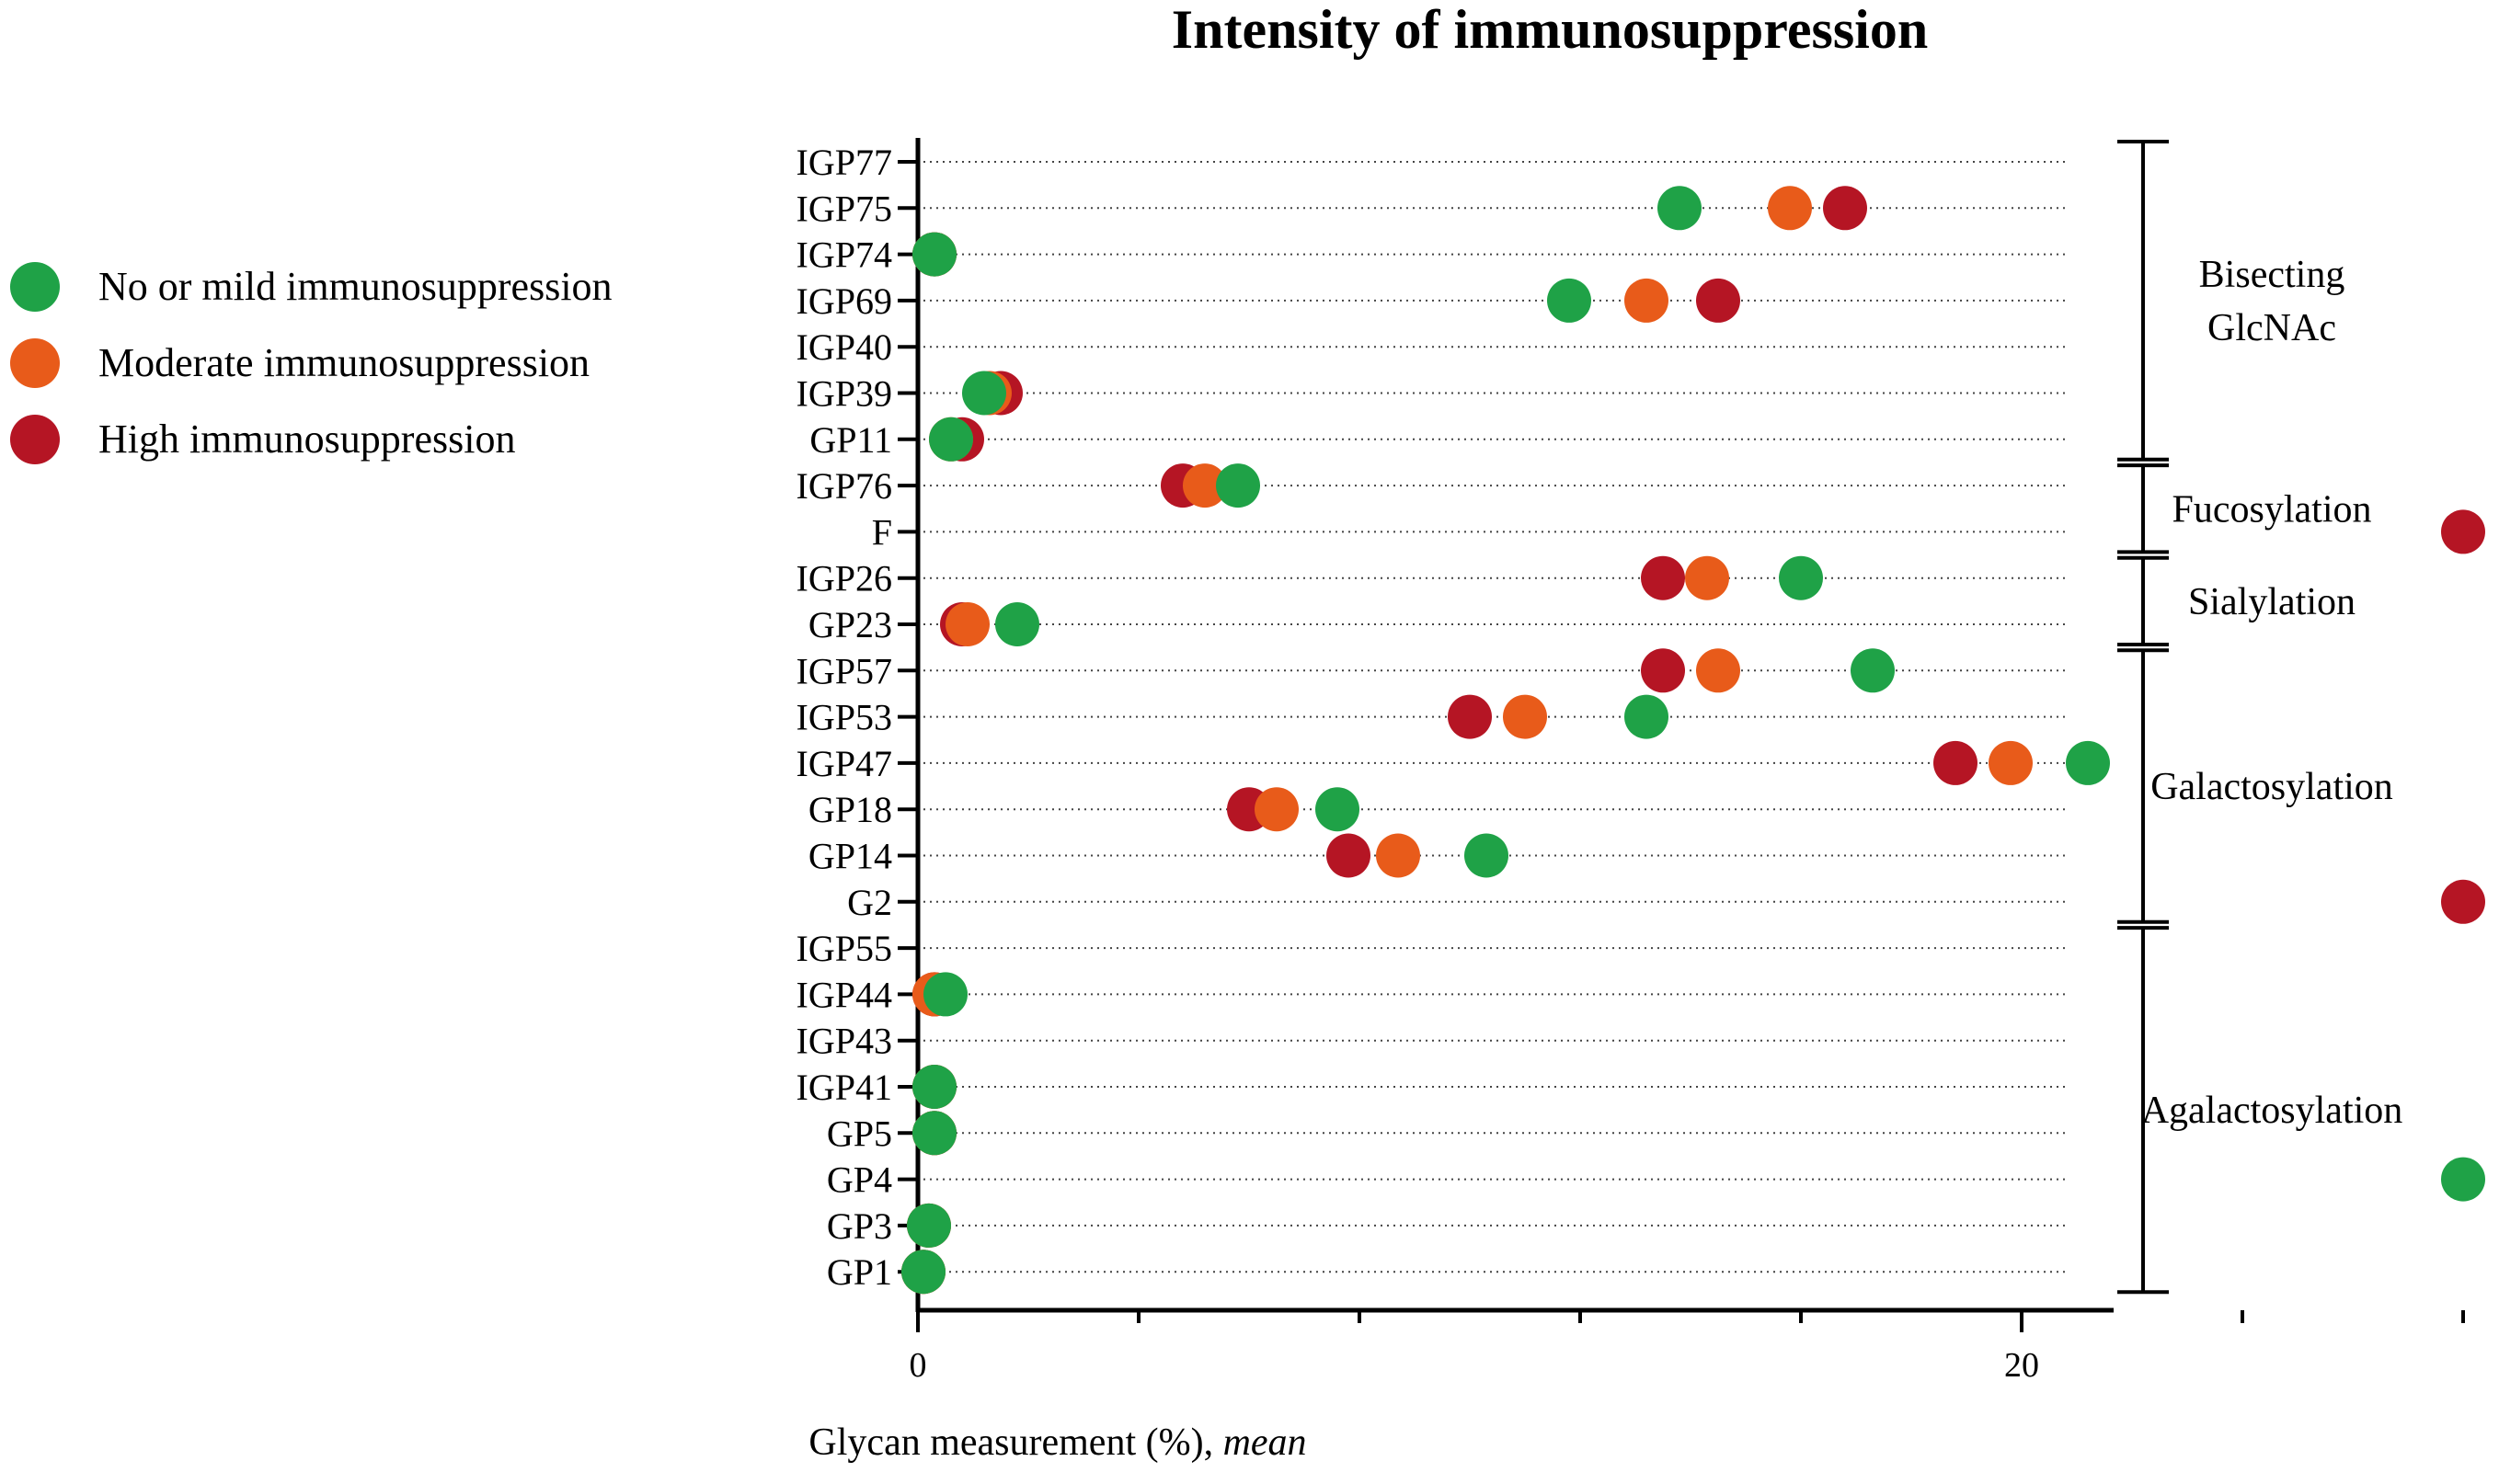 This screenshot has height=1484, width=2499. Describe the element at coordinates (2272, 787) in the screenshot. I see `group-label-galactosylation-1: Galactosylation` at that location.